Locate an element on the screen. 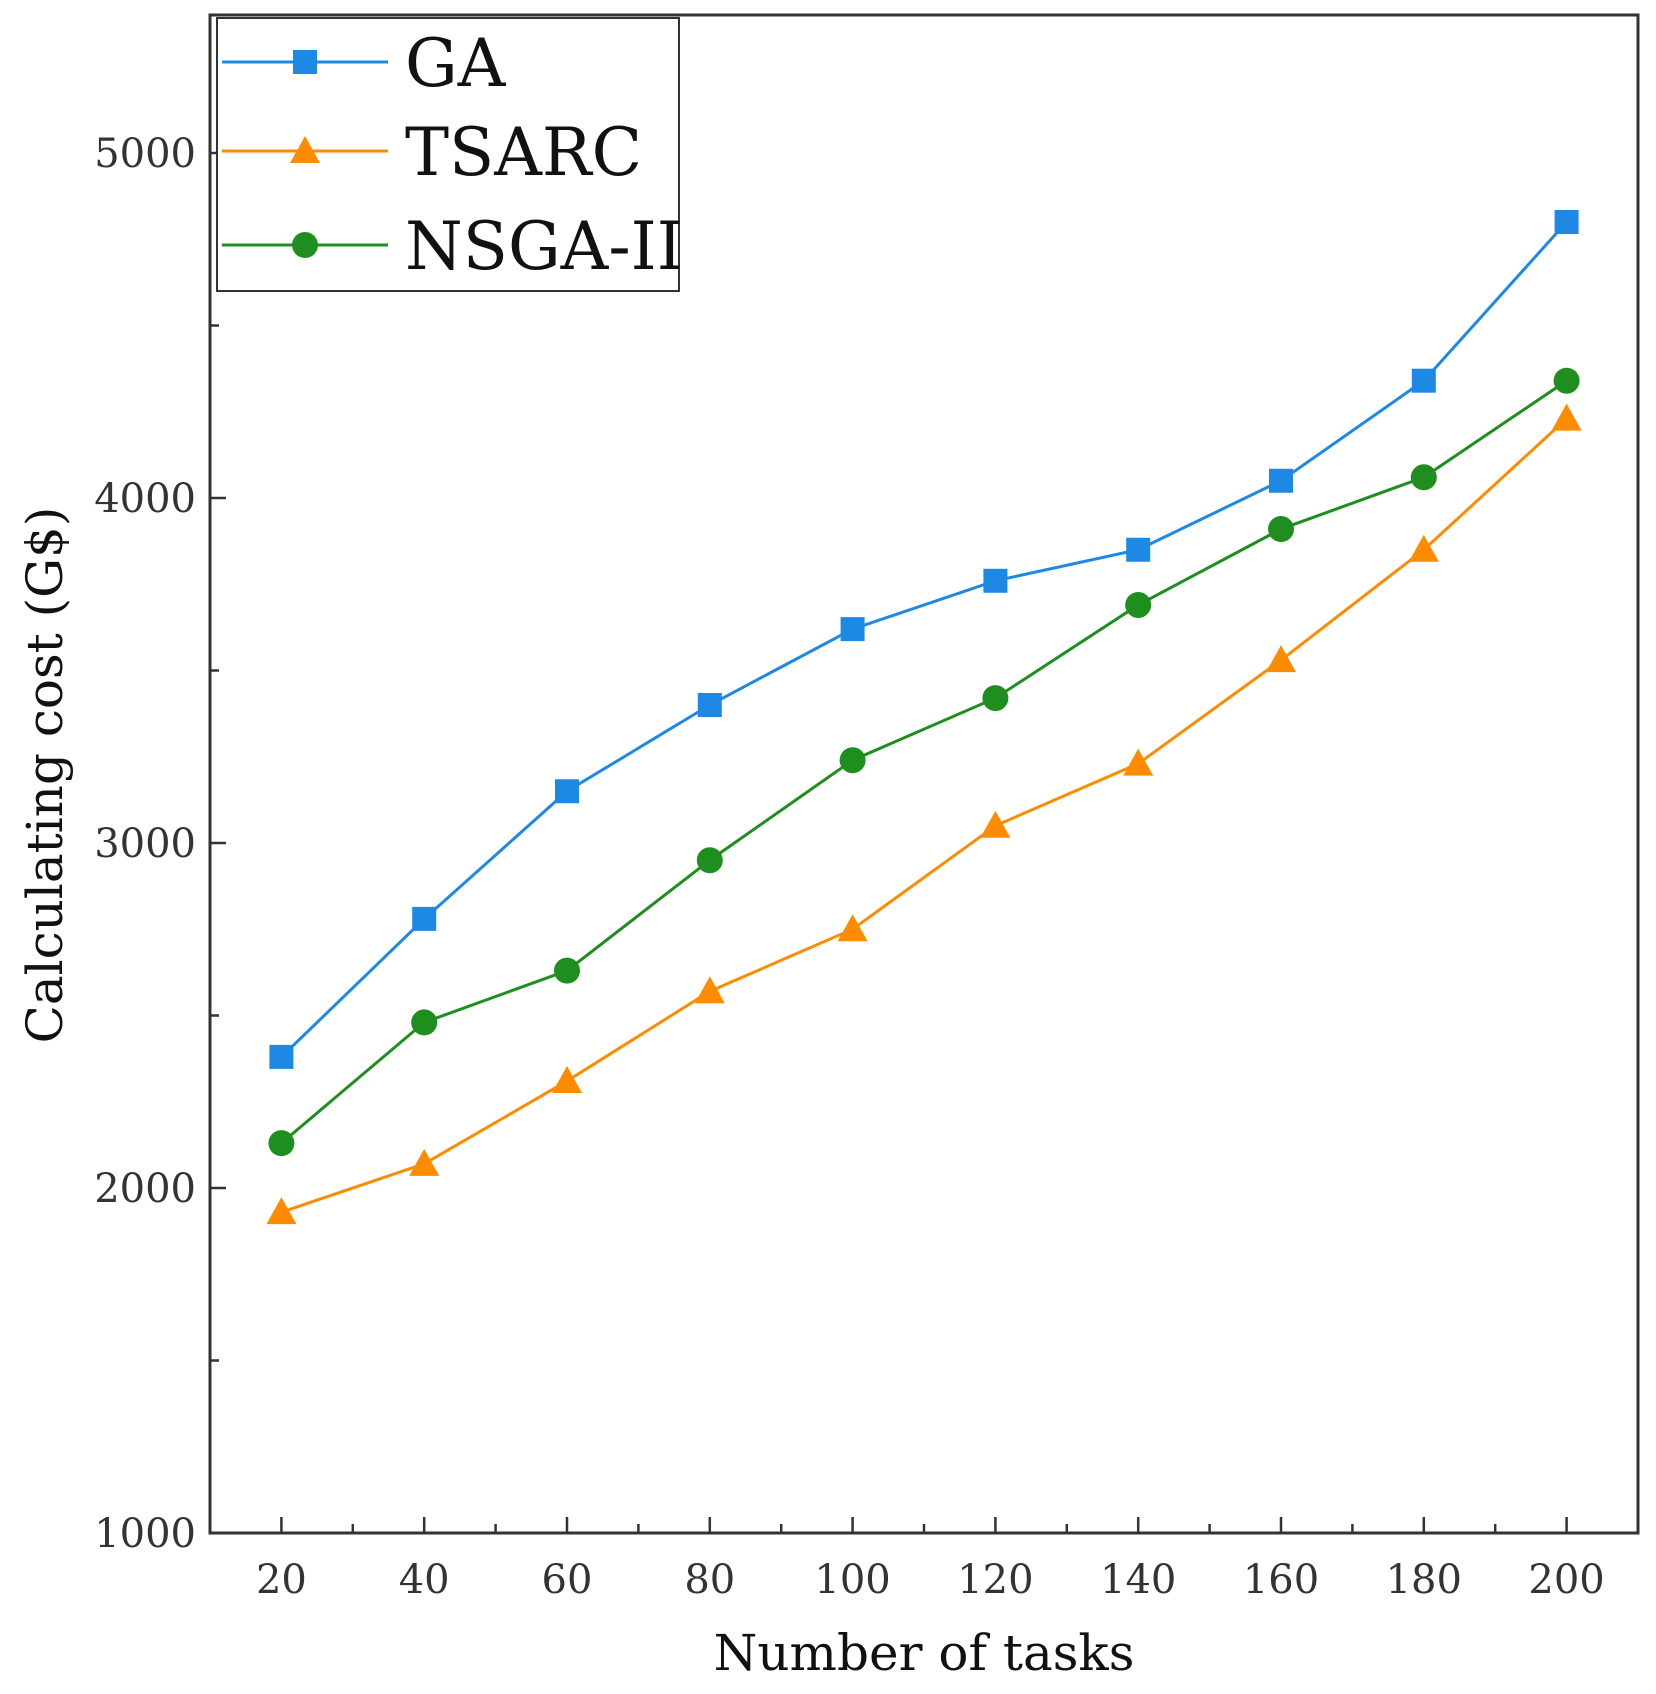 The image size is (1656, 1694). x-tick-label: 140 is located at coordinates (1138, 1580).